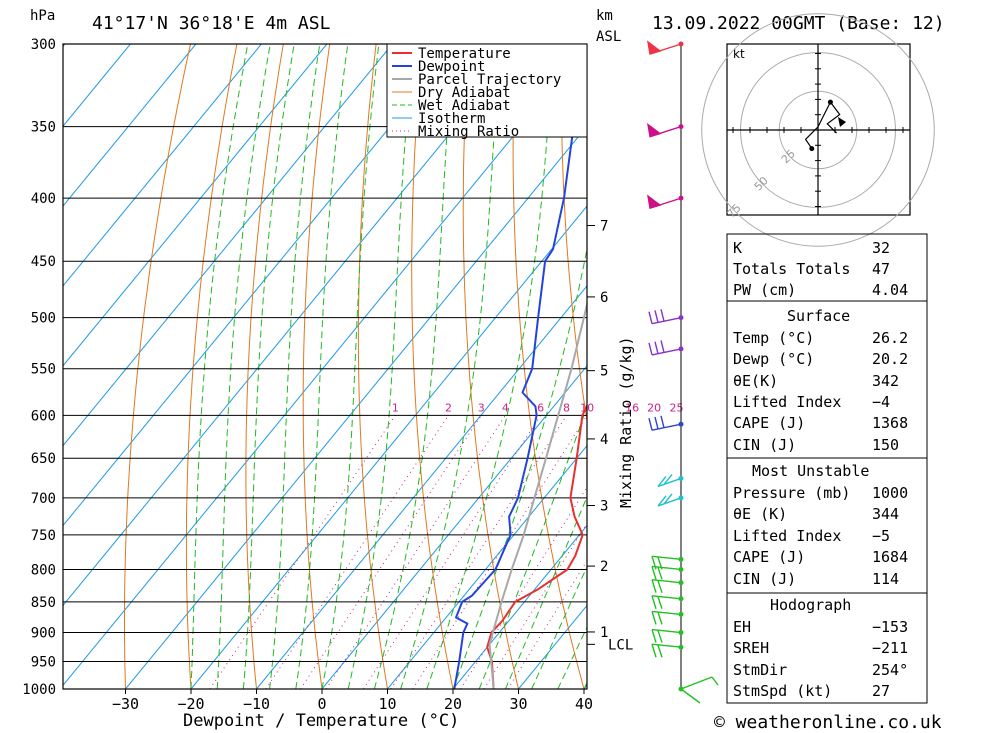 The width and height of the screenshot is (1000, 733). What do you see at coordinates (518, 704) in the screenshot?
I see `temperature-tick-label: 30` at bounding box center [518, 704].